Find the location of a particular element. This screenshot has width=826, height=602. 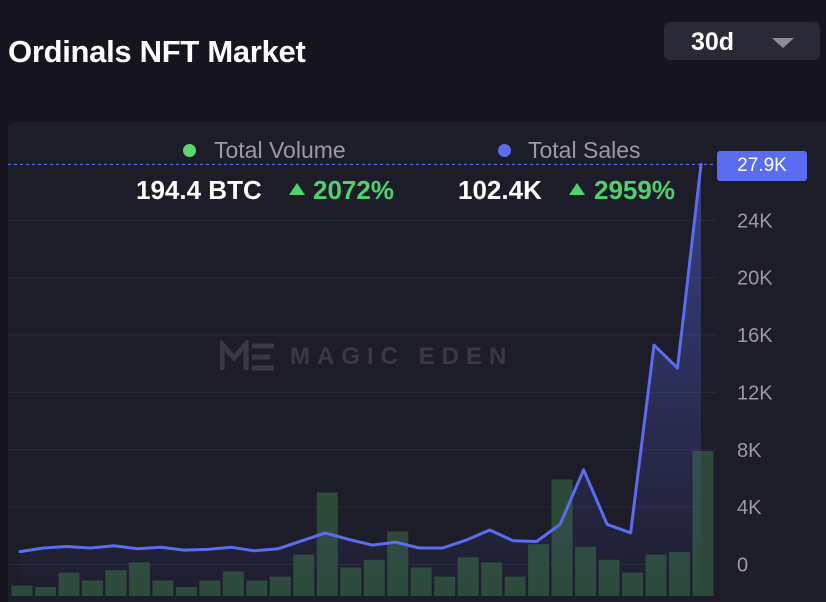

volume-change: 2072% is located at coordinates (353, 190).